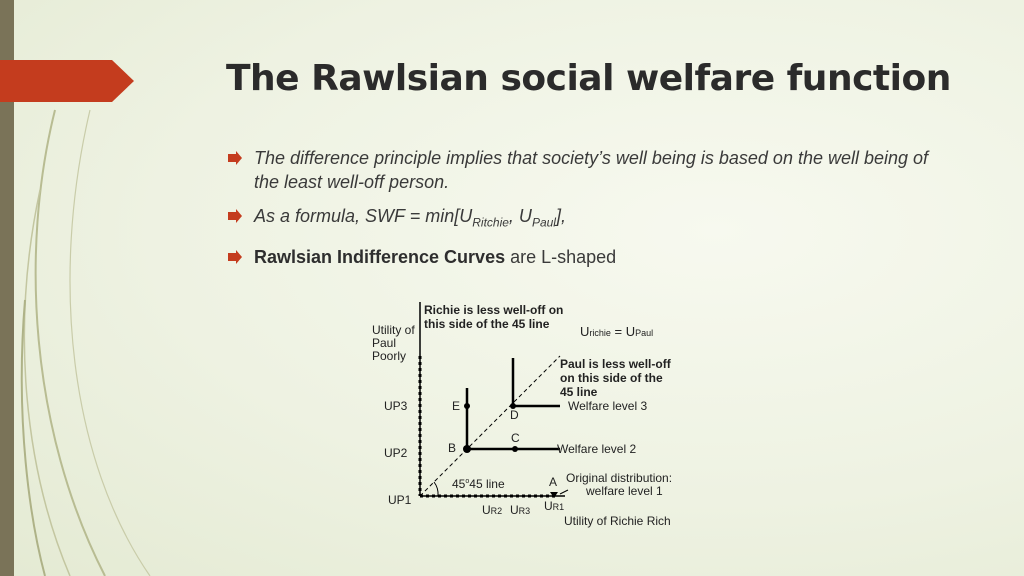 The image size is (1024, 576). What do you see at coordinates (7, 288) in the screenshot?
I see `left-accent-bar` at bounding box center [7, 288].